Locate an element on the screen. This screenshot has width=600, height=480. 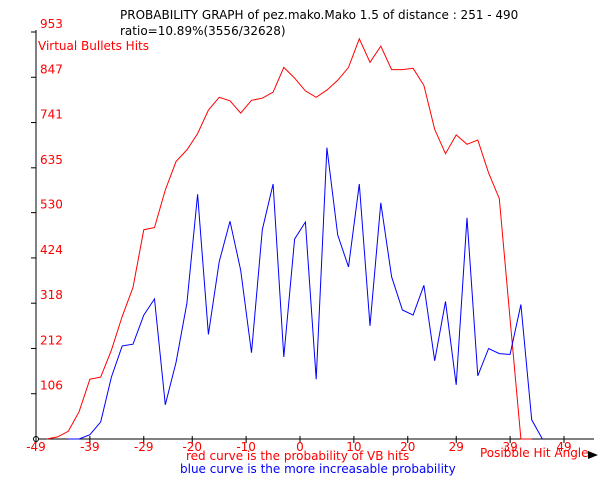
red-curve-note: red curve is the probability of VB hits is located at coordinates (297, 456).